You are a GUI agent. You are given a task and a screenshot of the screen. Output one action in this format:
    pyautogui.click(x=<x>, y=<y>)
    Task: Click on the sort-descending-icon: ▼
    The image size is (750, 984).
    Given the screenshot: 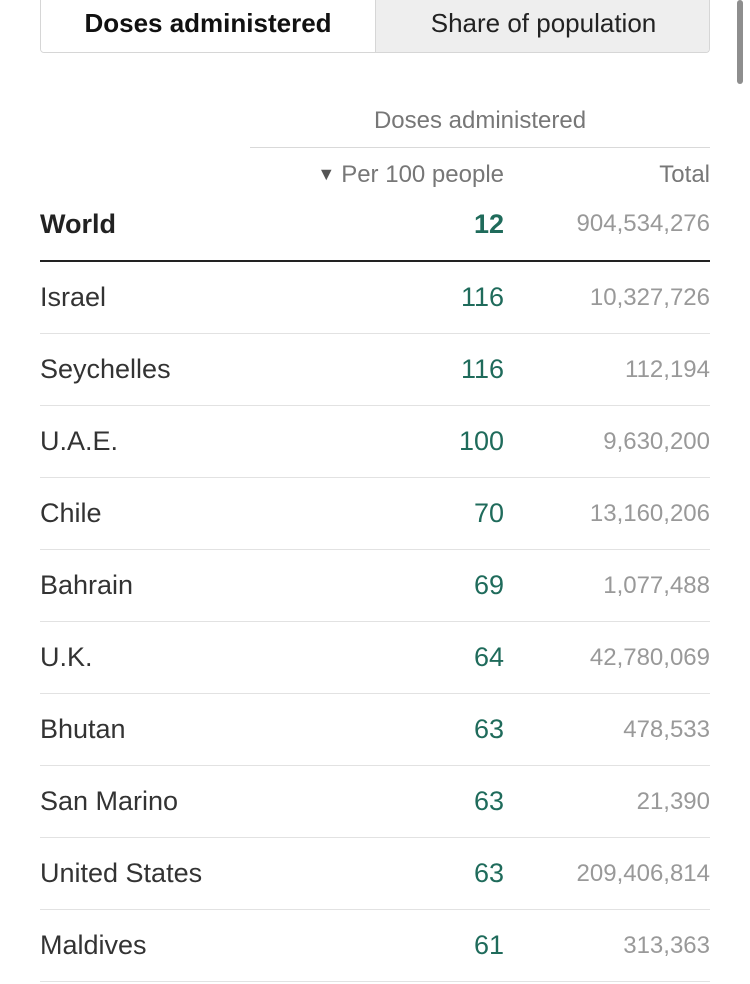 What is the action you would take?
    pyautogui.click(x=326, y=174)
    